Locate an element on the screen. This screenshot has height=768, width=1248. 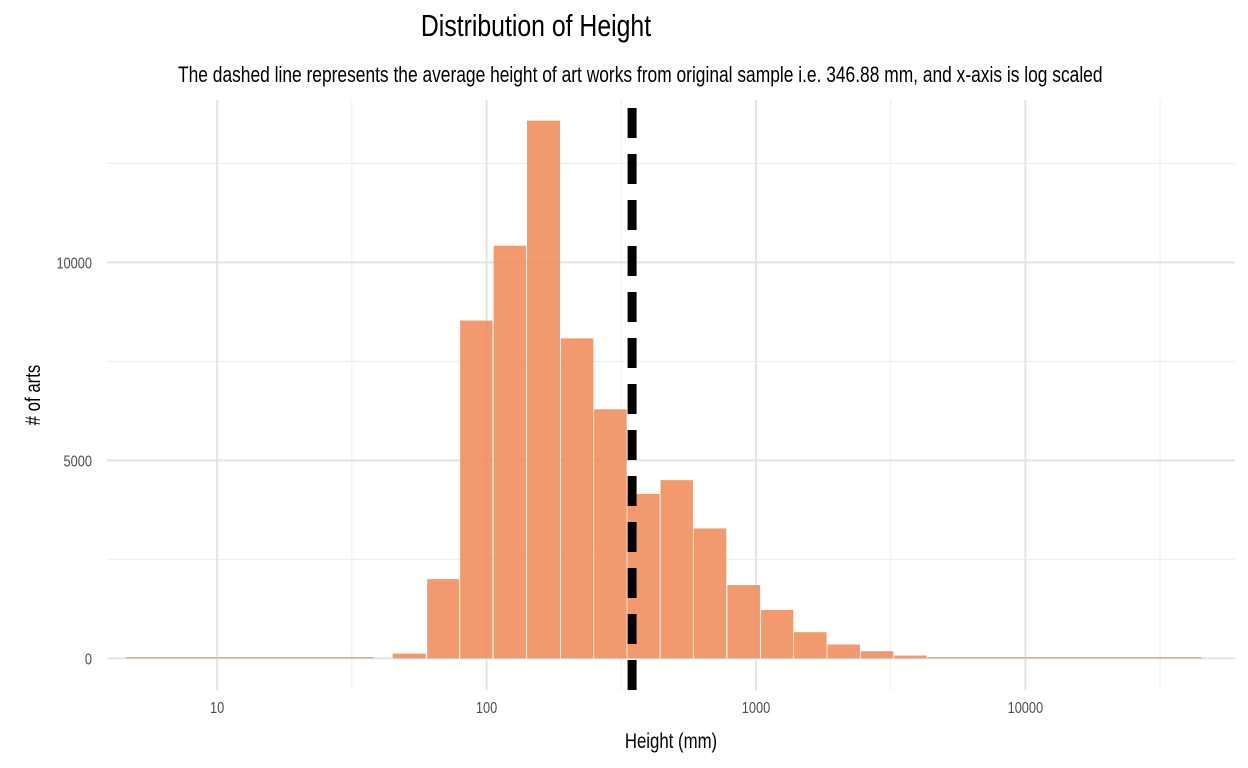
y-axis-ticks: 0 5000 10000 is located at coordinates (74, 462).